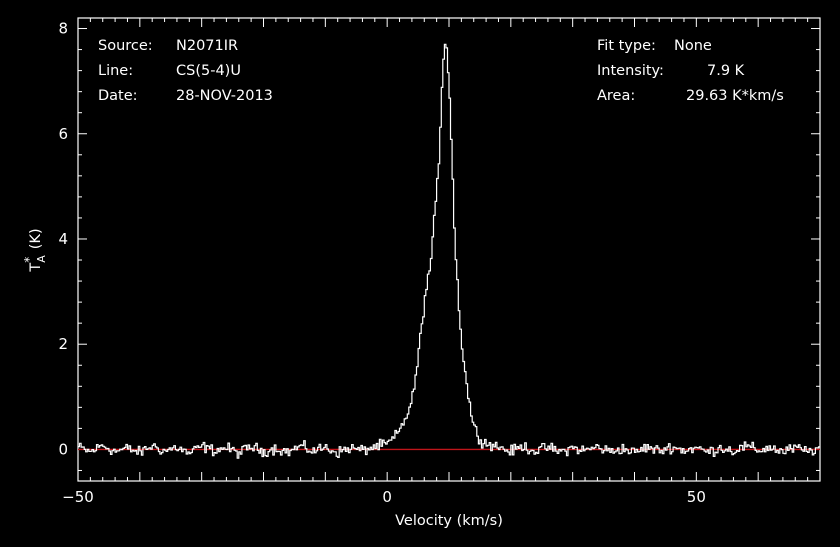 This screenshot has width=840, height=547. I want to click on fit-type-value: None, so click(693, 46).